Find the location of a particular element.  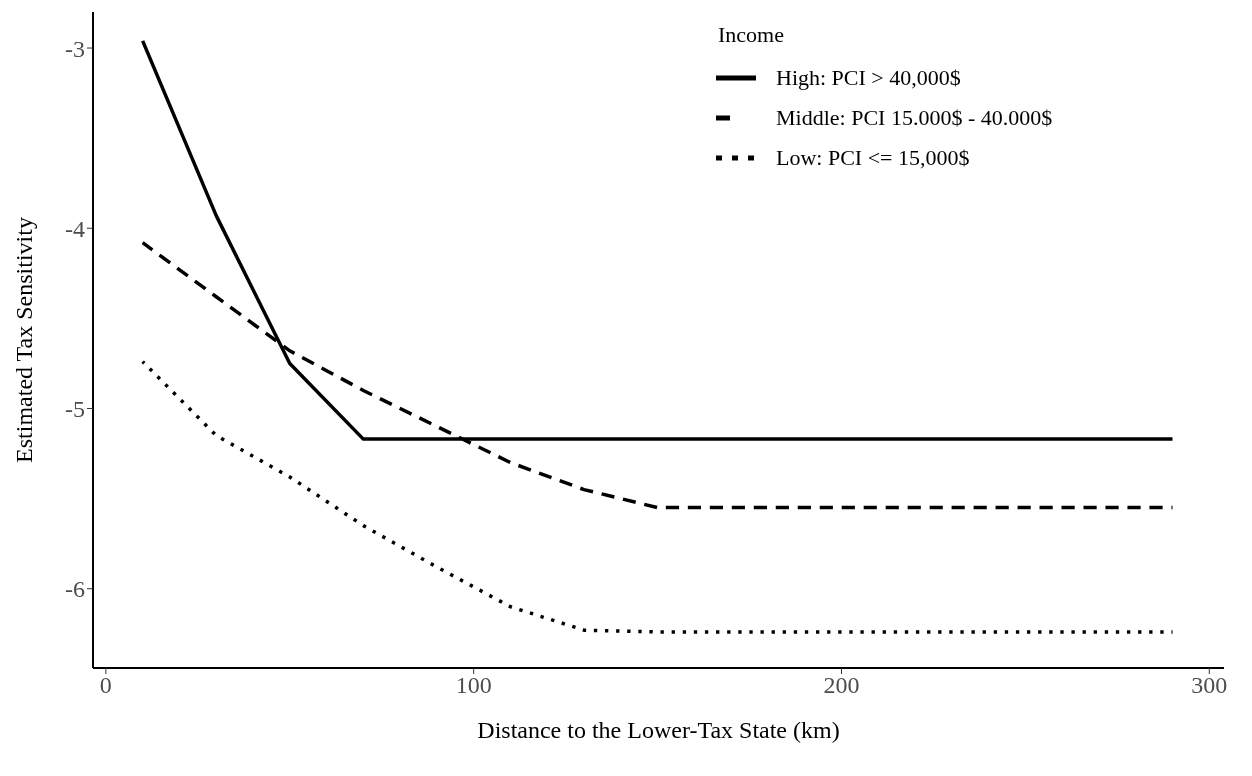

legend-title: Income is located at coordinates (751, 35).